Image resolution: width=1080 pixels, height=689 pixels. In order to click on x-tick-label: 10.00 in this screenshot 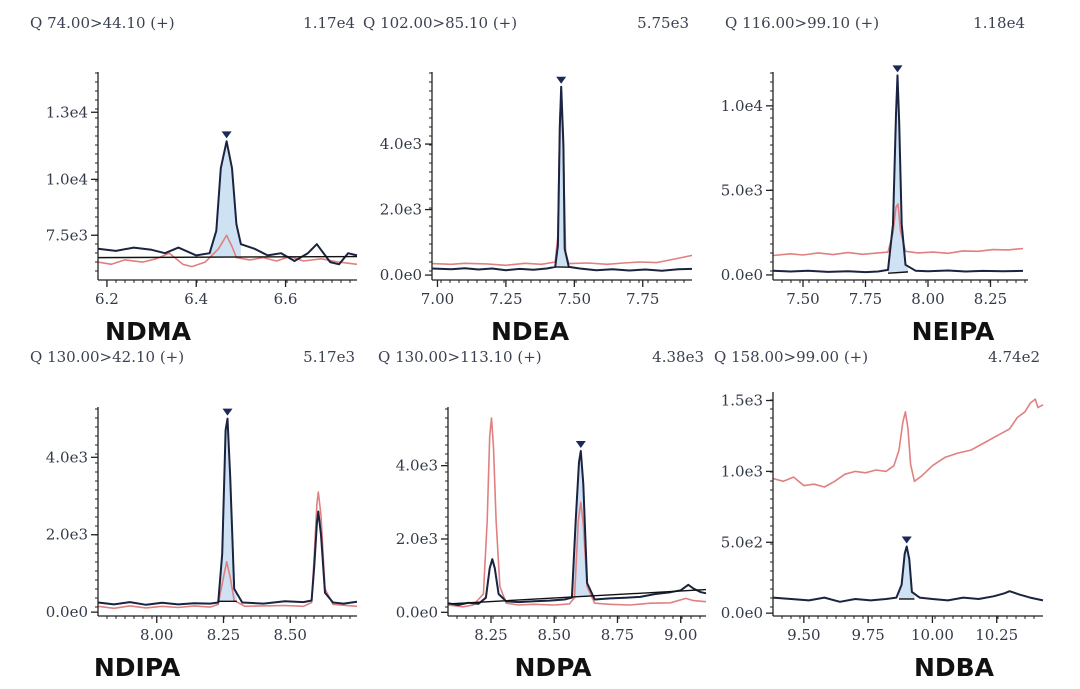, I will do `click(932, 635)`.